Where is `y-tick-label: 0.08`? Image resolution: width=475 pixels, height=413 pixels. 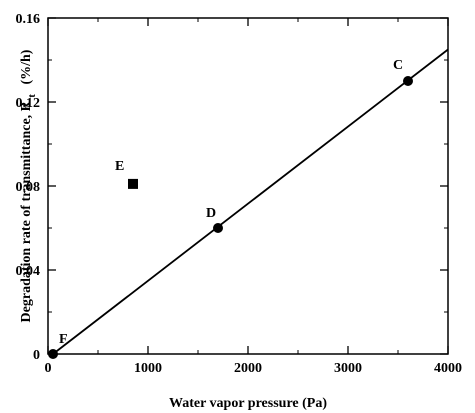
y-tick-label: 0.08 is located at coordinates (28, 187).